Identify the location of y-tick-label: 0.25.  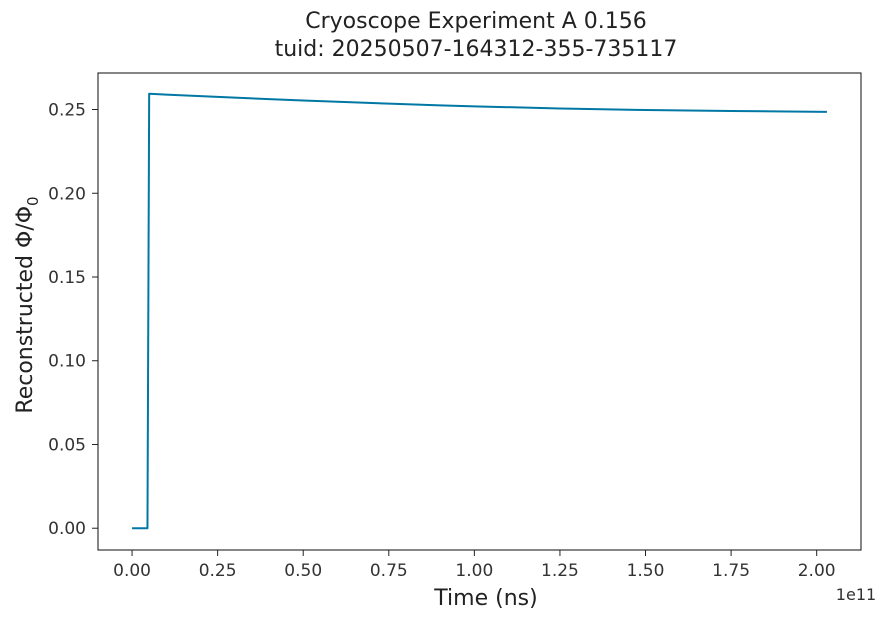
(67, 111).